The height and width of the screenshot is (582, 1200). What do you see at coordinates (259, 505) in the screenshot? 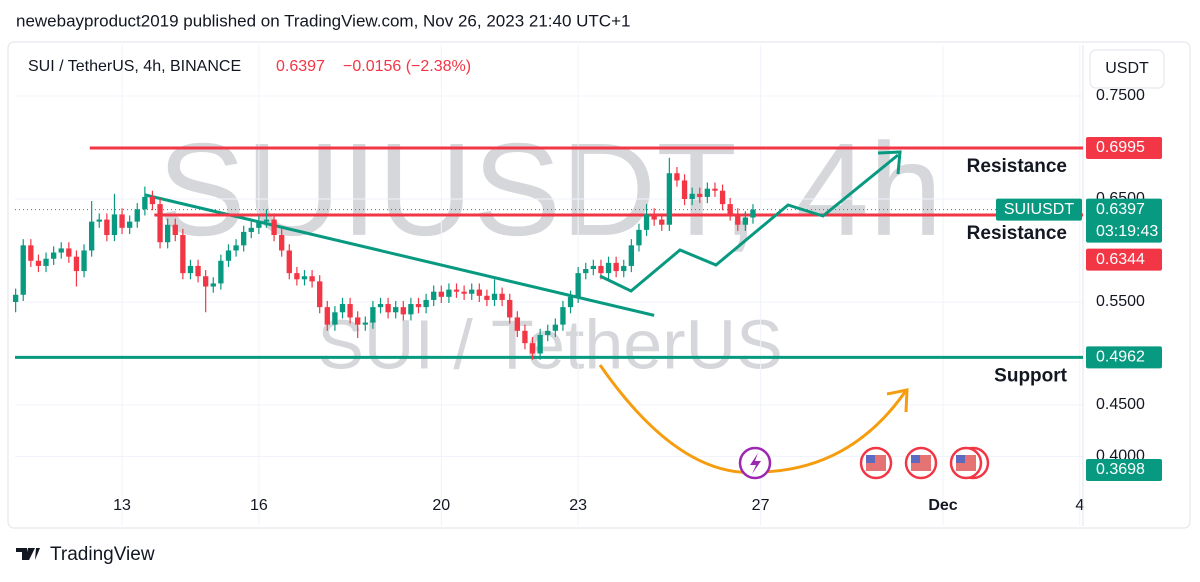
I see `x-tick-label: 16` at bounding box center [259, 505].